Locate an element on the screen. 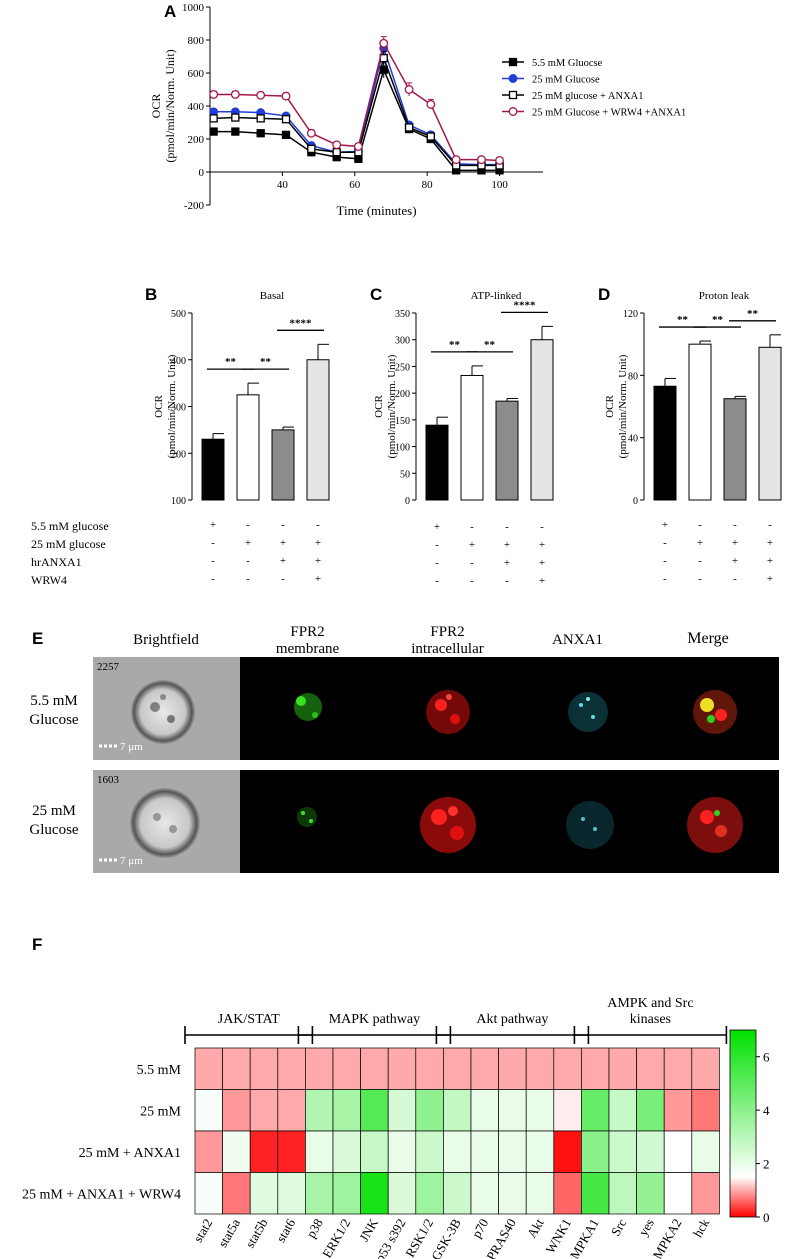 This screenshot has width=806, height=1259. heatmap-column-label: stat5b is located at coordinates (256, 1233).